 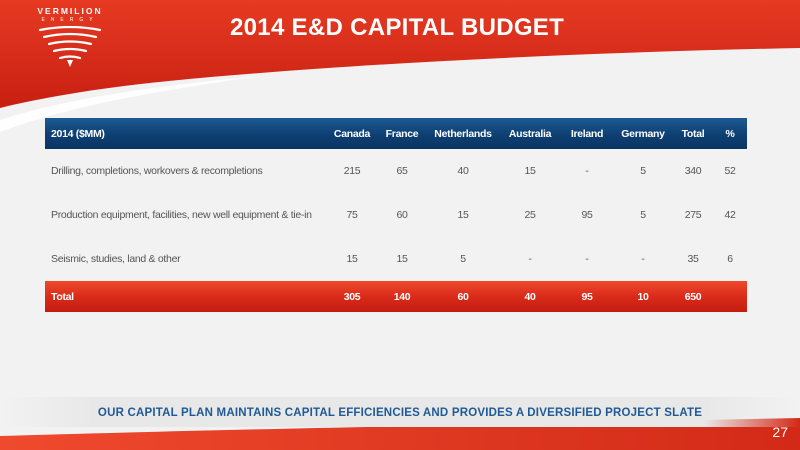 What do you see at coordinates (530, 215) in the screenshot?
I see `cell-australia: 25` at bounding box center [530, 215].